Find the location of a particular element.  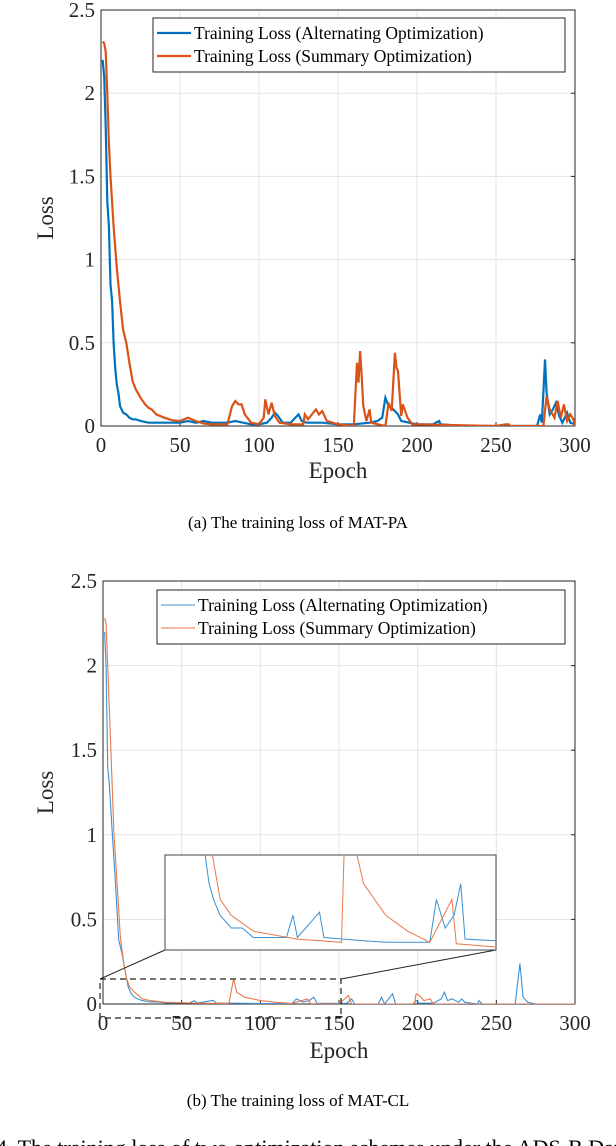

caption-a: (a) The training loss of MAT-PA is located at coordinates (298, 522).